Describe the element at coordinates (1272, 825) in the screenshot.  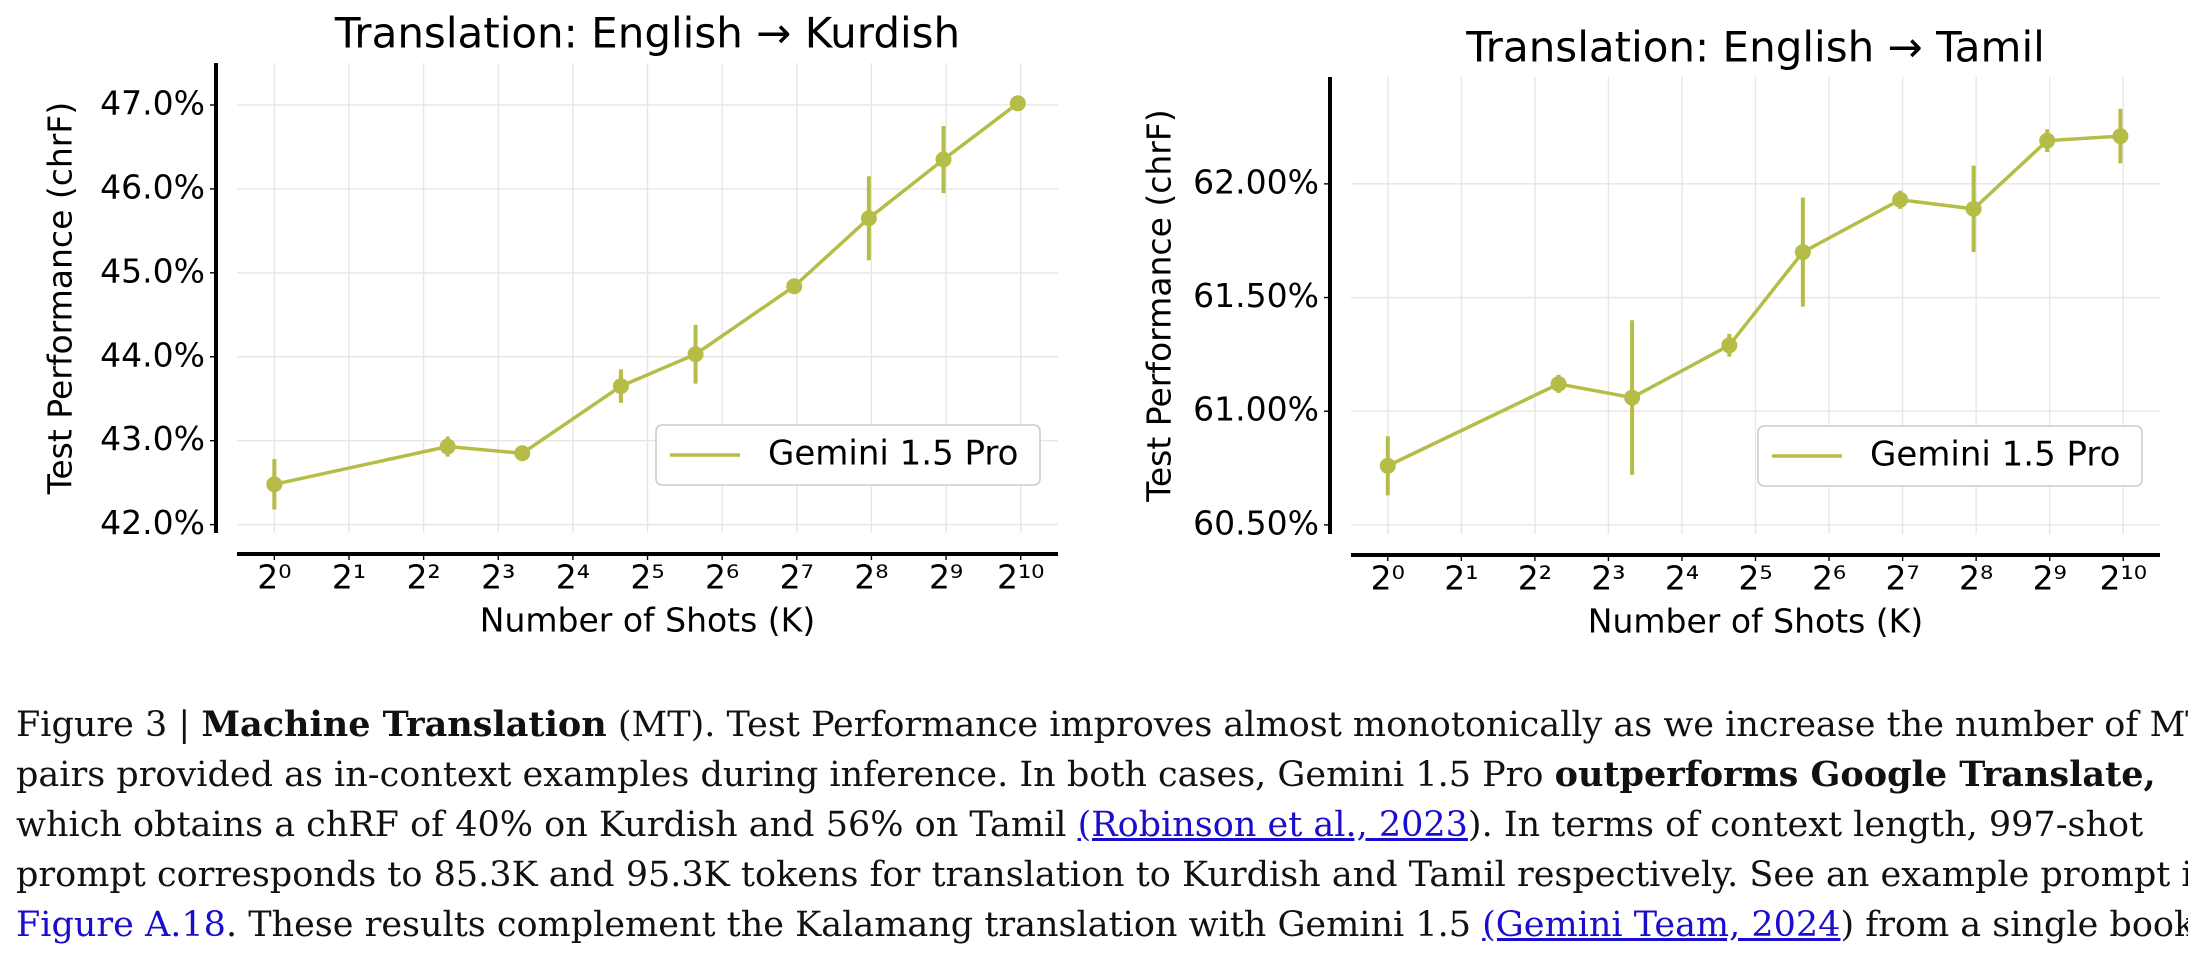
I see `caption-citation: (Robinson et al., 2023` at that location.